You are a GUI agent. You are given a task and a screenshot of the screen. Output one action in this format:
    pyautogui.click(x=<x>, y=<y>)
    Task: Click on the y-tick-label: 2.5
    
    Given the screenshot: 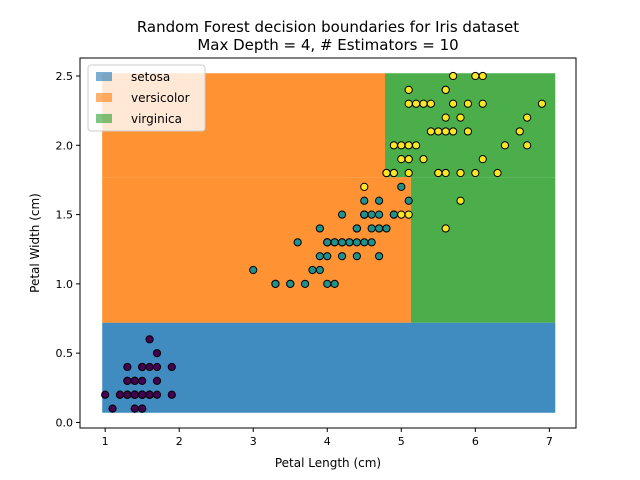 What is the action you would take?
    pyautogui.click(x=65, y=76)
    